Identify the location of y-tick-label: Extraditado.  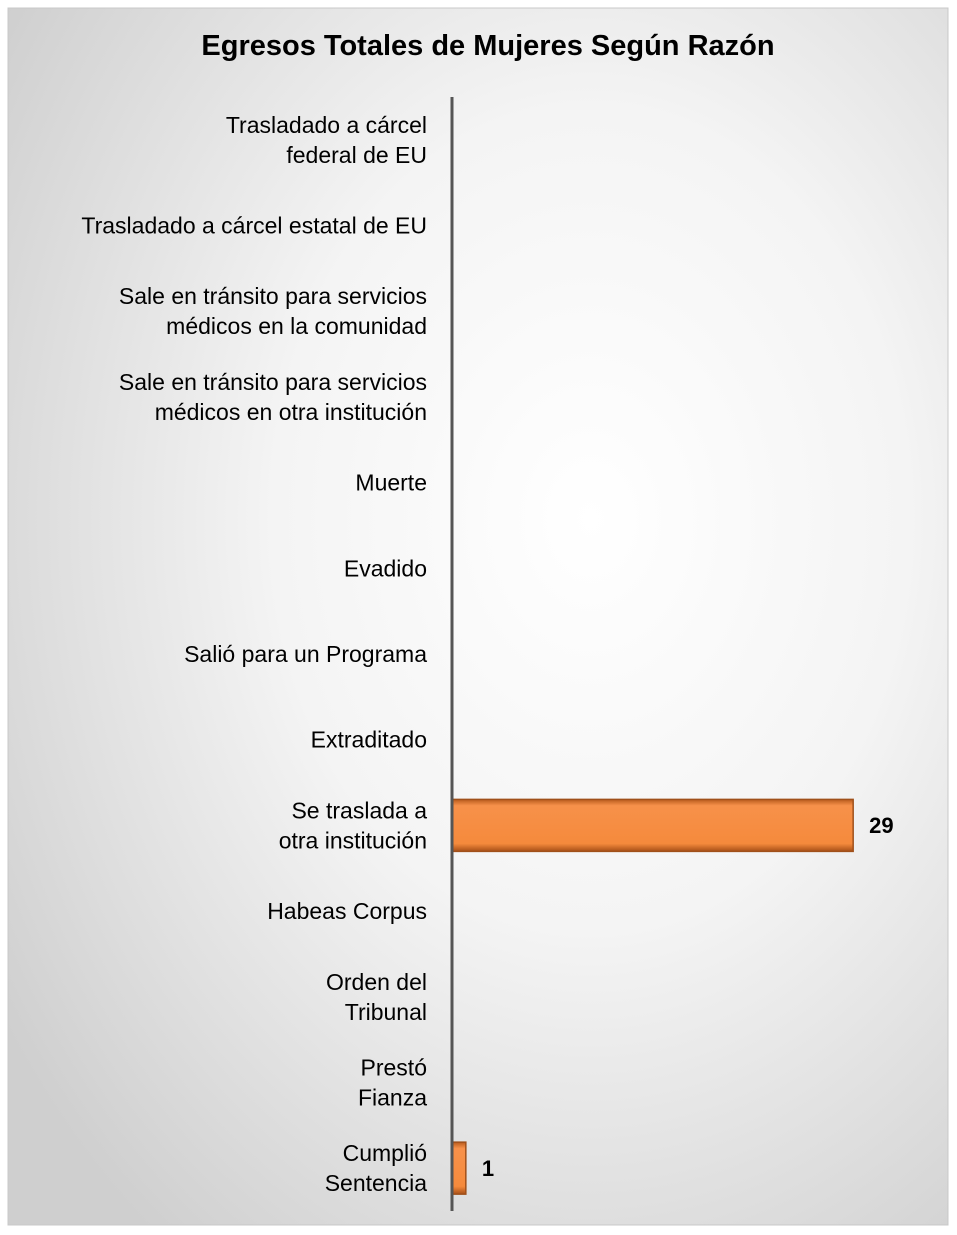
(369, 740).